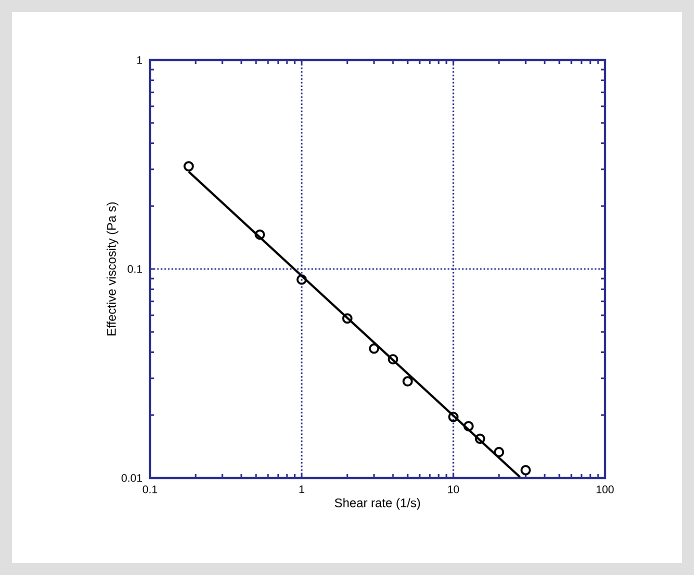 This screenshot has width=694, height=575. What do you see at coordinates (112, 269) in the screenshot?
I see `y-axis-title: Effective viscosity (Pa s)` at bounding box center [112, 269].